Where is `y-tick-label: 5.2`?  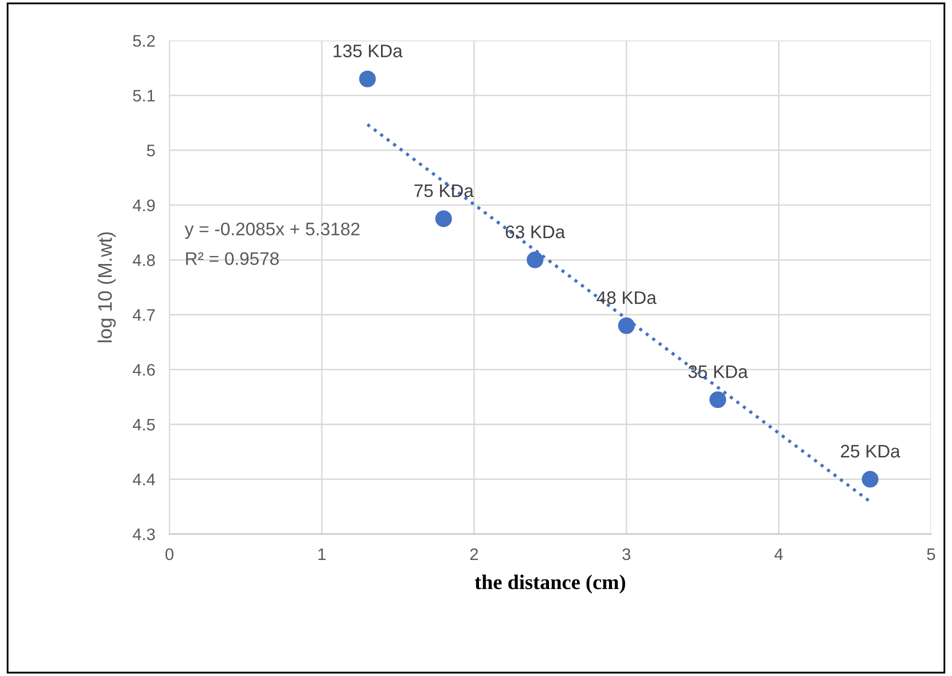
y-tick-label: 5.2 is located at coordinates (144, 40).